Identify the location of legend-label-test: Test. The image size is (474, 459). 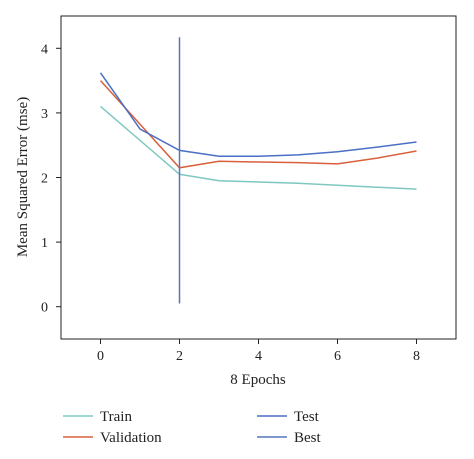
(307, 417).